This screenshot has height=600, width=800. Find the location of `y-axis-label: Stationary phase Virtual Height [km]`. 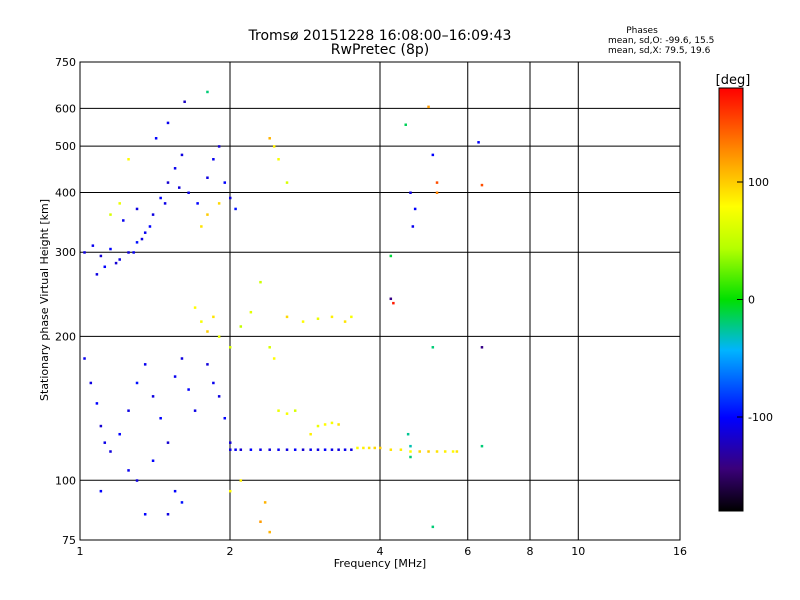

y-axis-label: Stationary phase Virtual Height [km] is located at coordinates (44, 300).